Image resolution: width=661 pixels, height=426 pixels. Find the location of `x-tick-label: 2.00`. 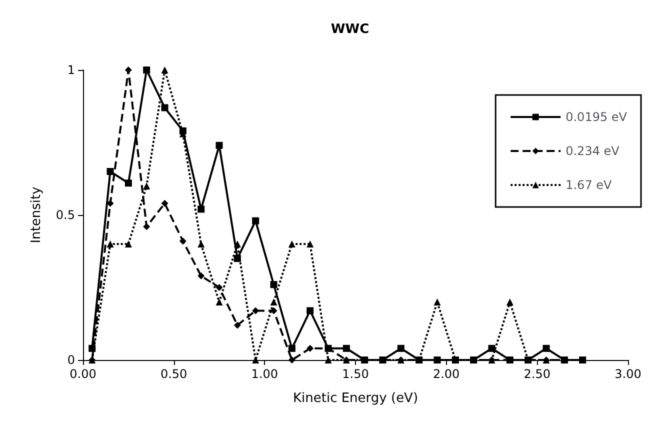

x-tick-label: 2.00 is located at coordinates (446, 374).